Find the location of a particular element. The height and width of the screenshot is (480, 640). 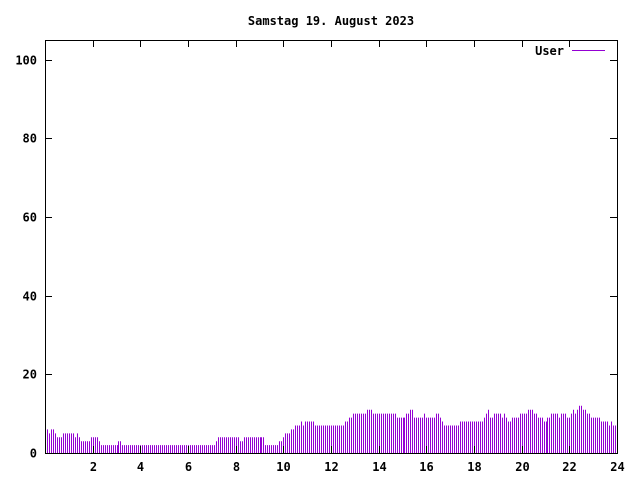

y-tick-label: 0 is located at coordinates (33, 454).